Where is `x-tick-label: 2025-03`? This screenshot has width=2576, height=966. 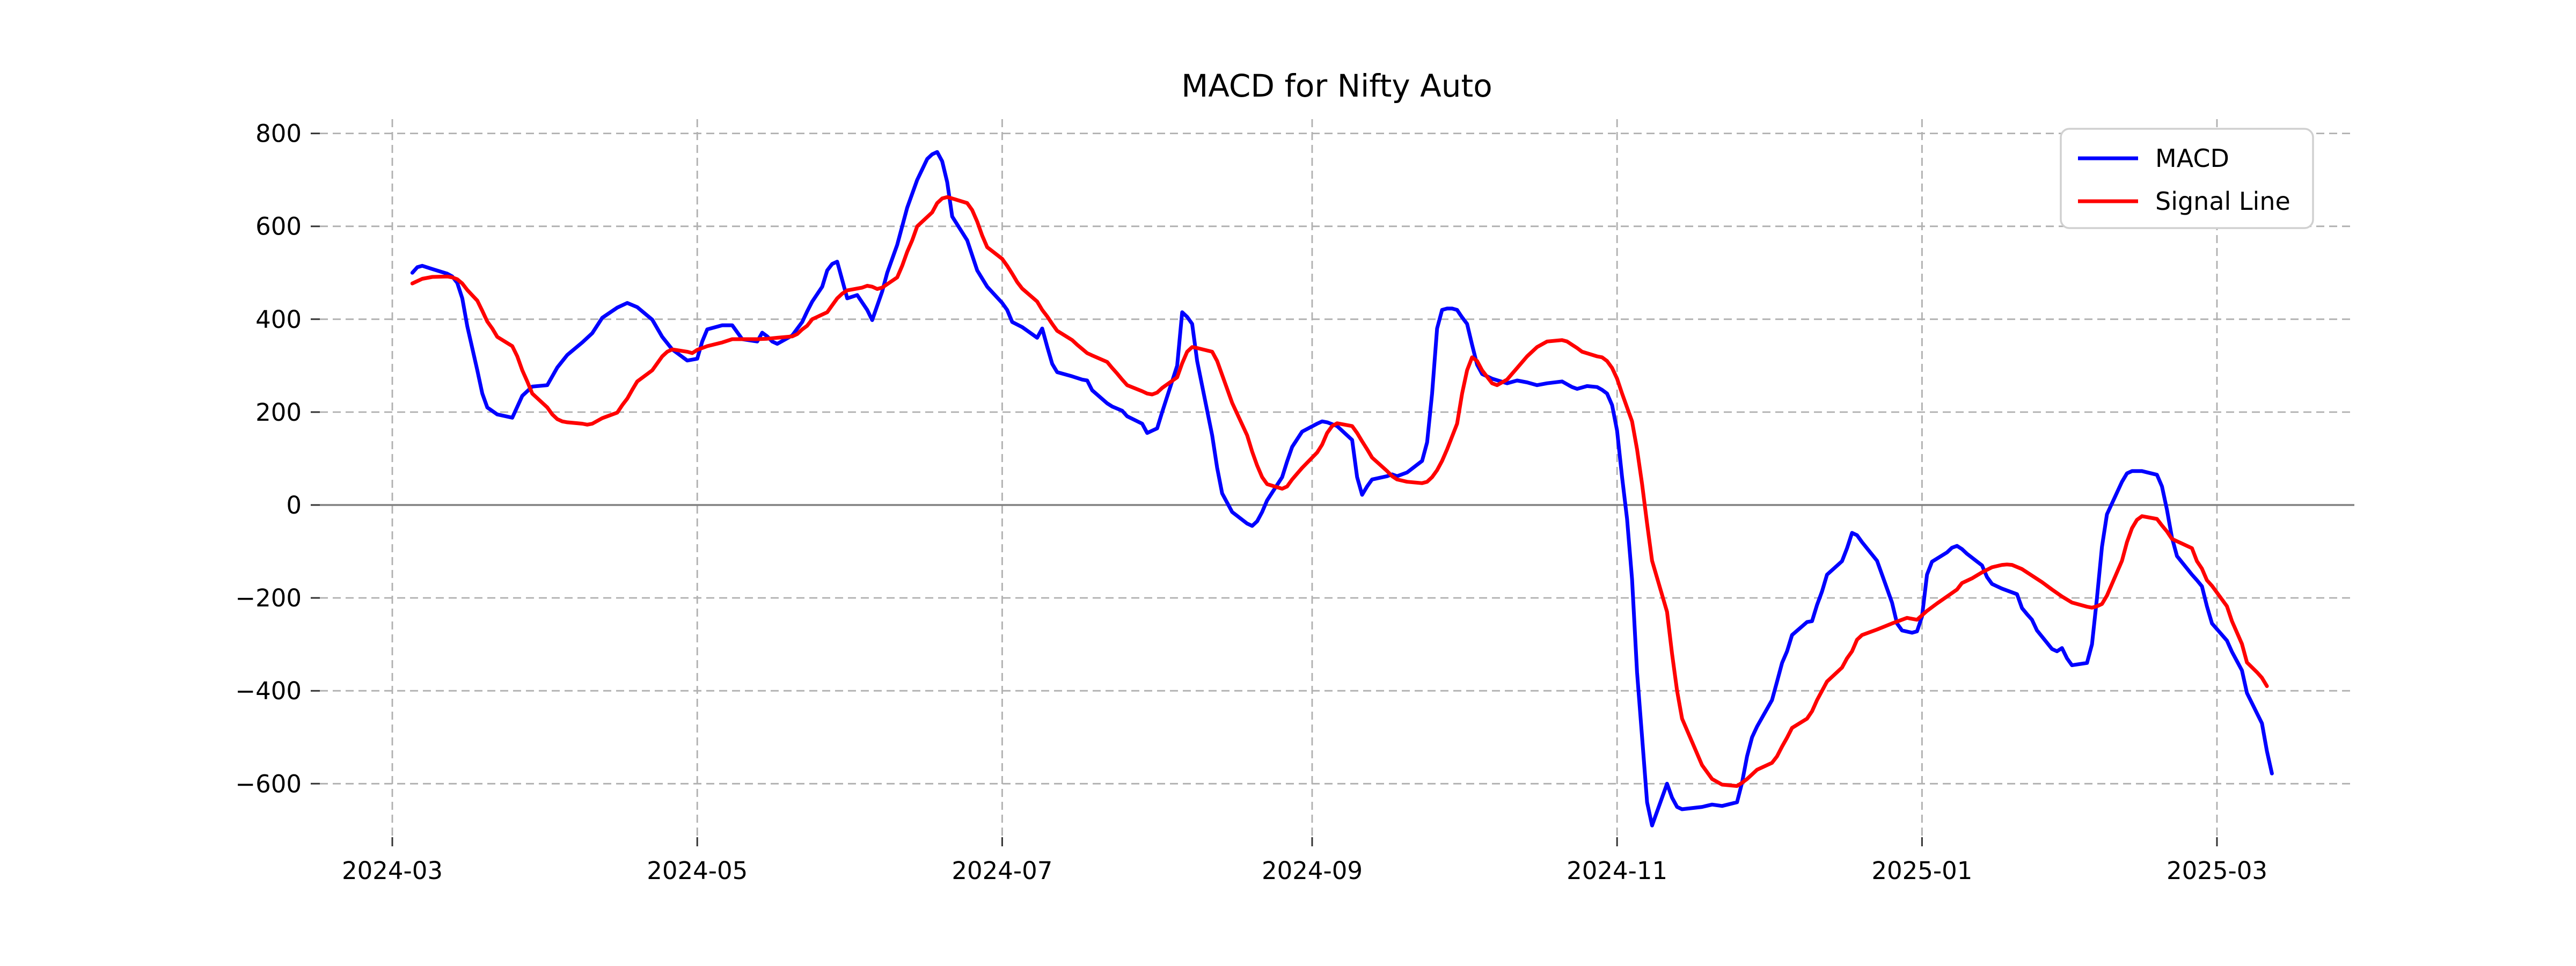 x-tick-label: 2025-03 is located at coordinates (2217, 871).